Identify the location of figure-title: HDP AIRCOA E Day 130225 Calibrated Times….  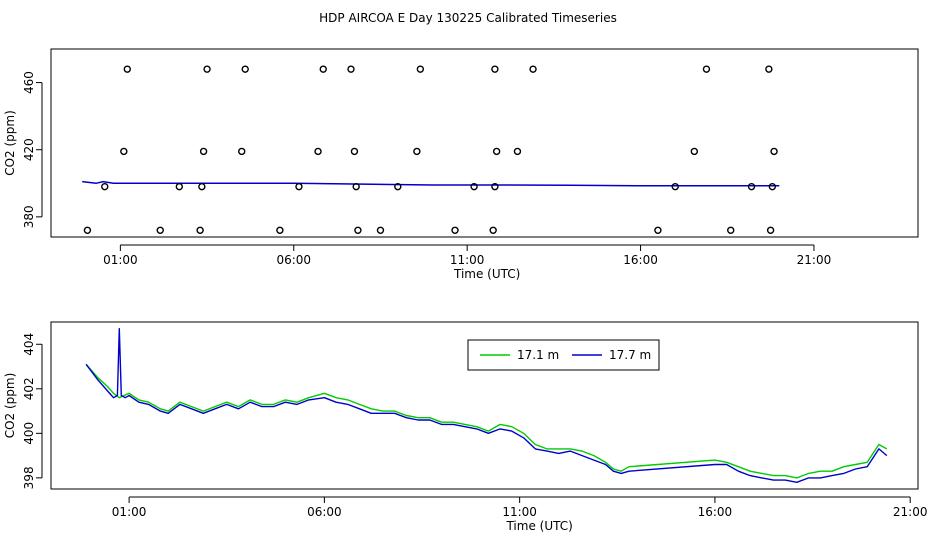
(468, 18).